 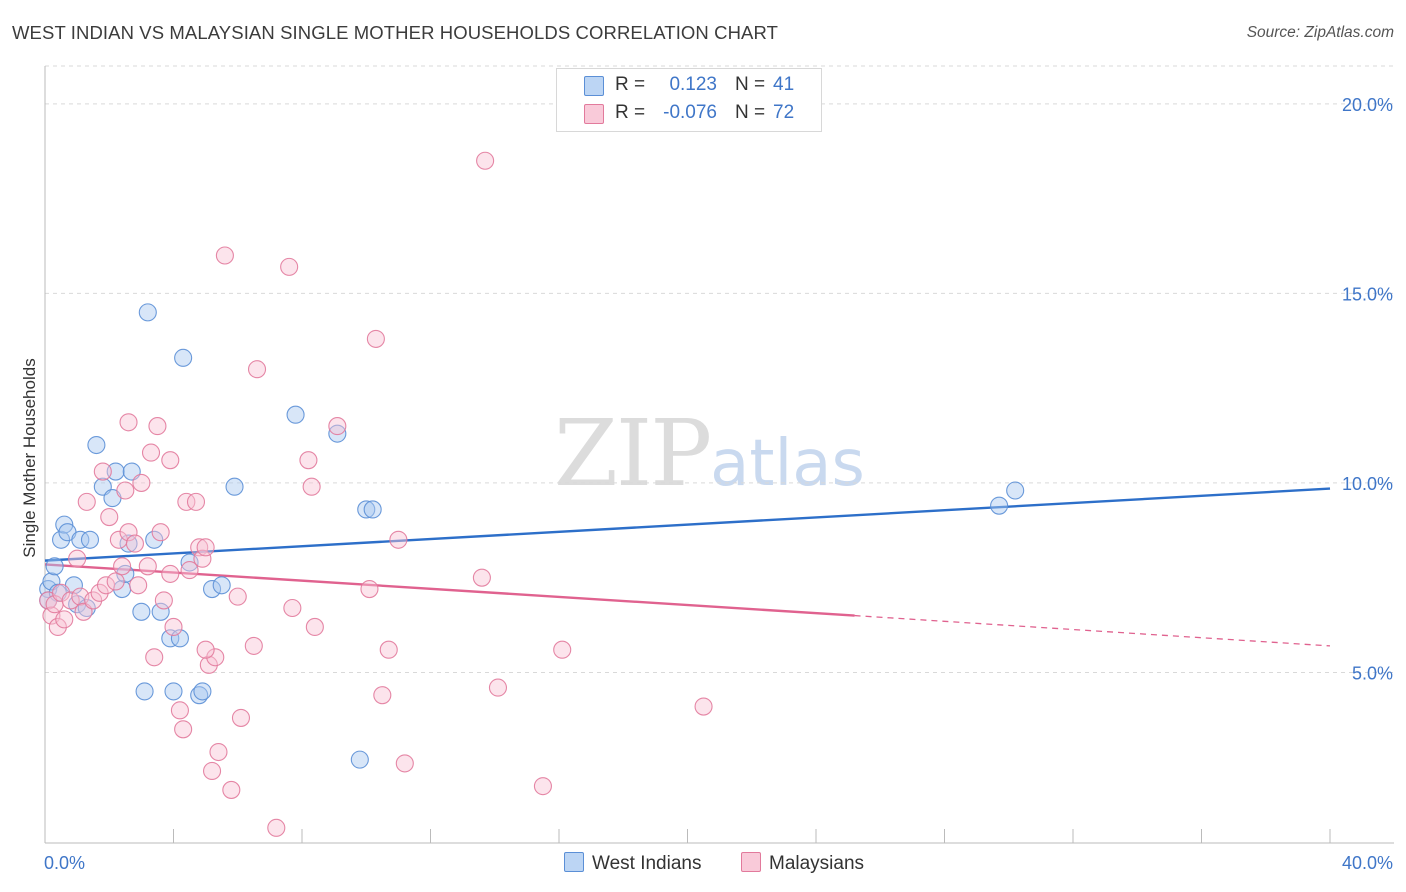 What do you see at coordinates (594, 86) in the screenshot?
I see `legend-swatch-west-indians` at bounding box center [594, 86].